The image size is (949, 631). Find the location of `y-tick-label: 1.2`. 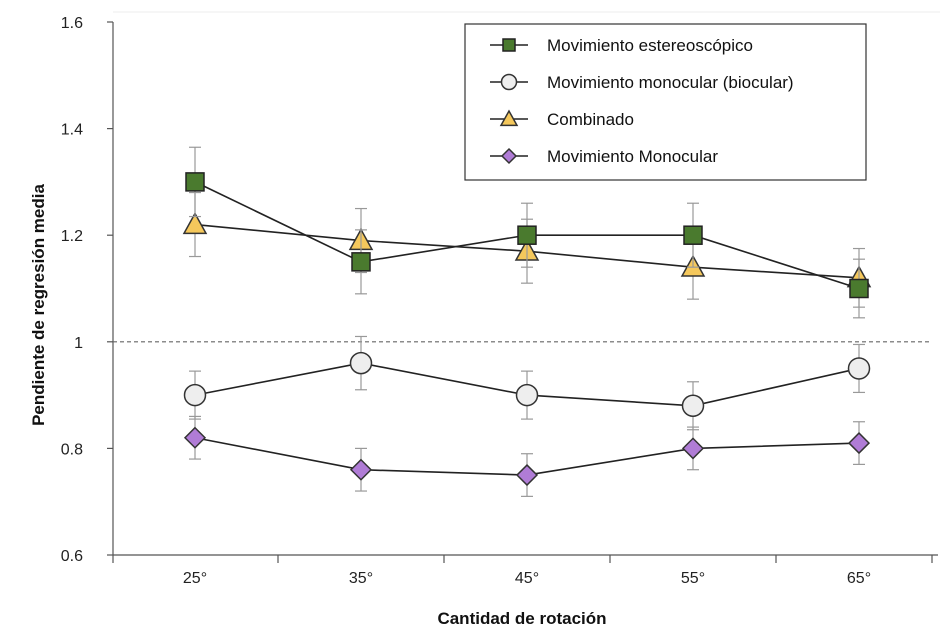

y-tick-label: 1.2 is located at coordinates (72, 236).